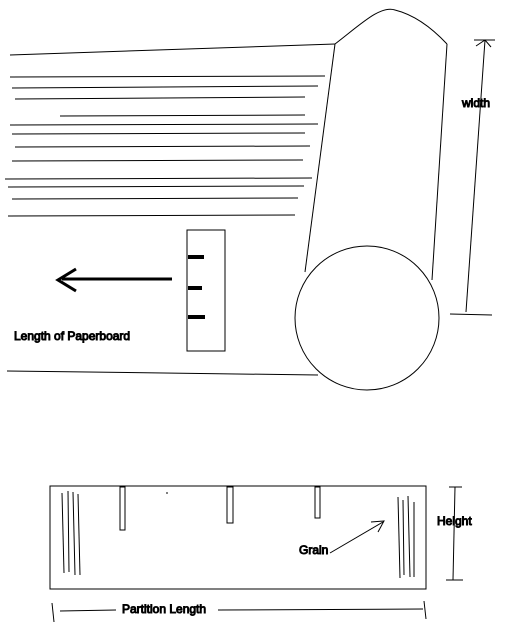 The width and height of the screenshot is (512, 640). Describe the element at coordinates (206, 290) in the screenshot. I see `clip-device` at that location.